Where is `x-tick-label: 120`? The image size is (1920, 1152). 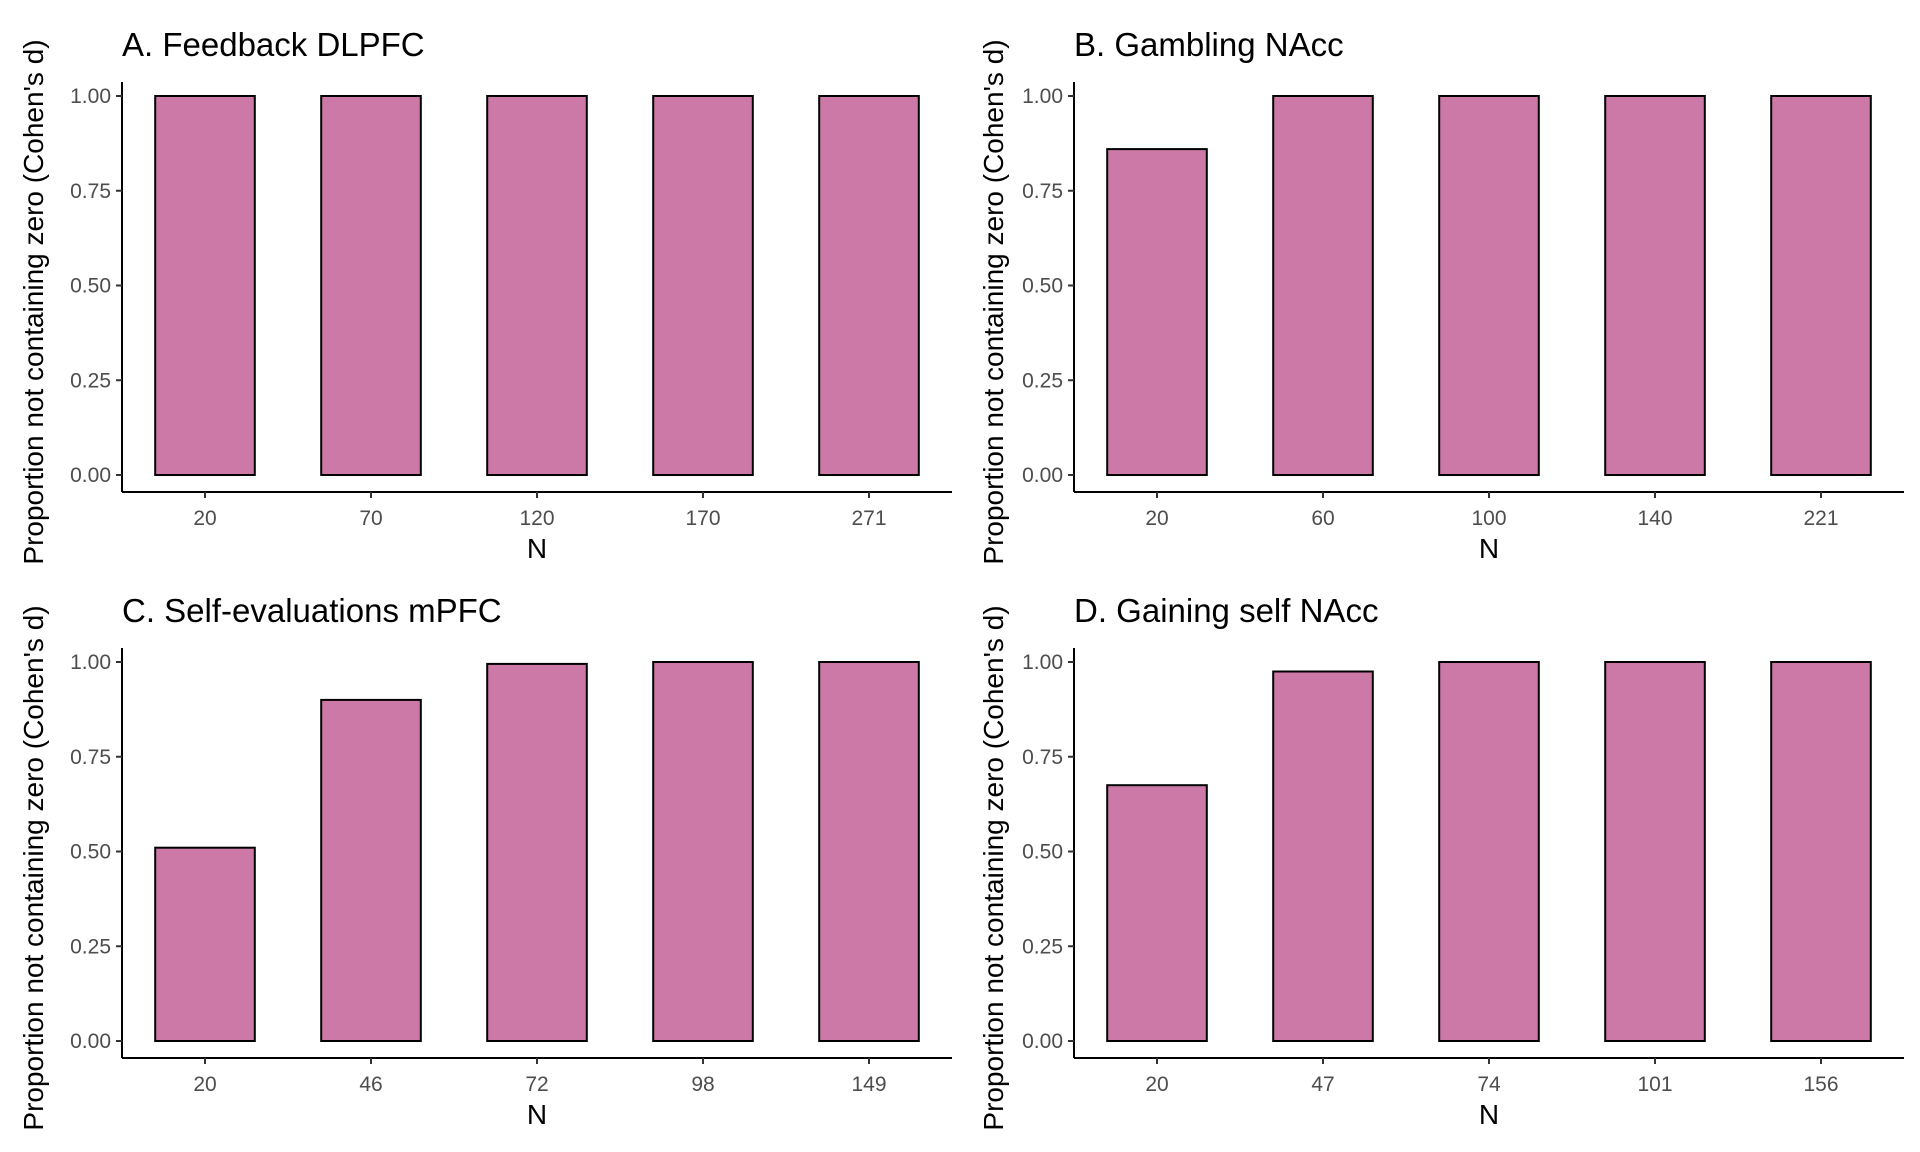
x-tick-label: 120 is located at coordinates (536, 518).